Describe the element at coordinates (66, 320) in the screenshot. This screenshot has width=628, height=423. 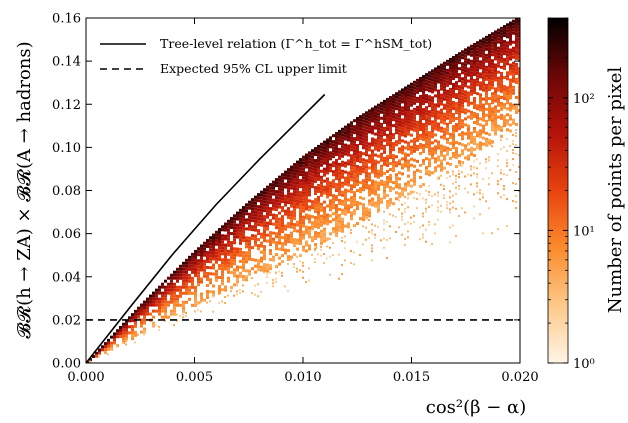
I see `y-tick-label: 0.02` at that location.